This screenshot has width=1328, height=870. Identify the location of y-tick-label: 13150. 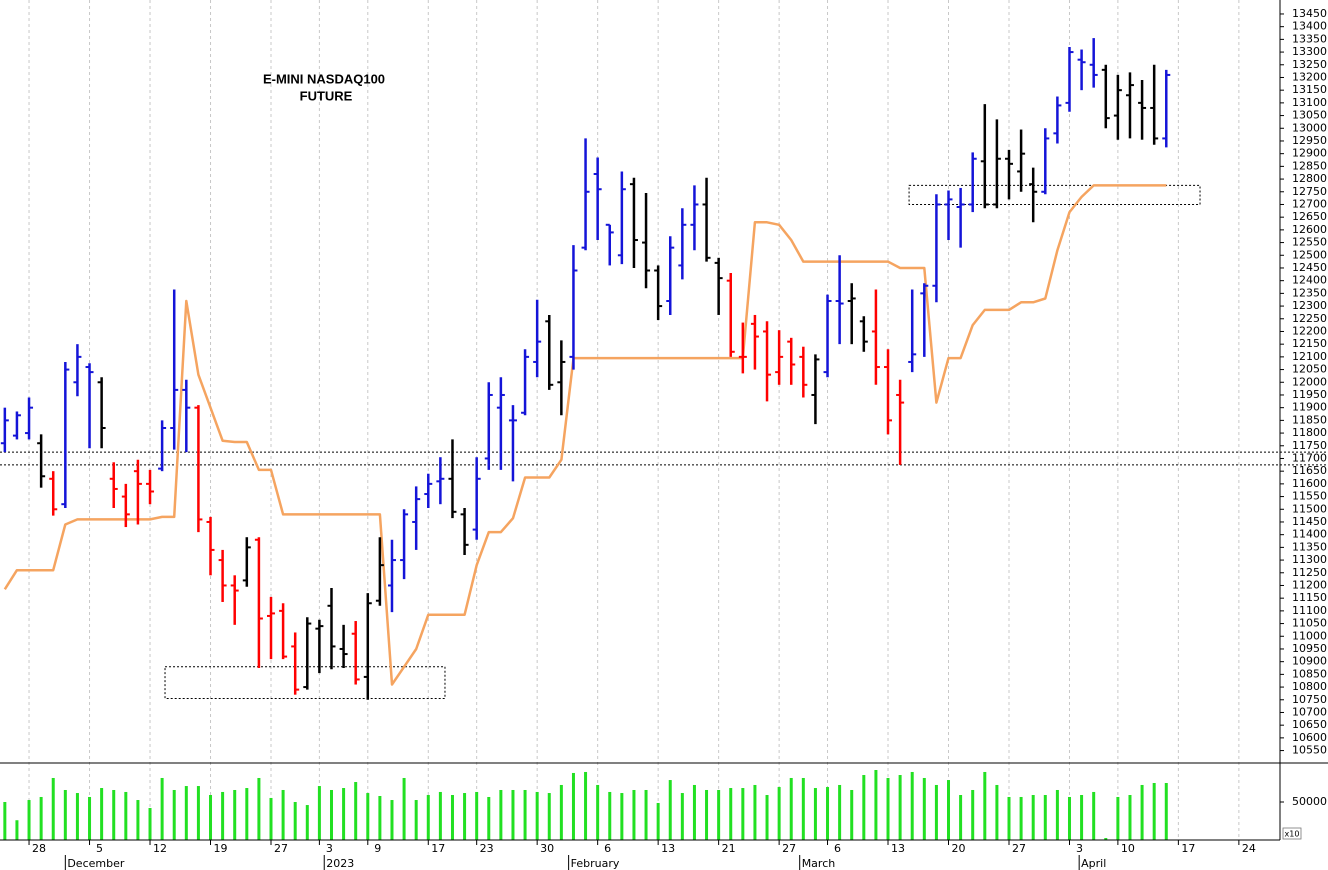
(1309, 89).